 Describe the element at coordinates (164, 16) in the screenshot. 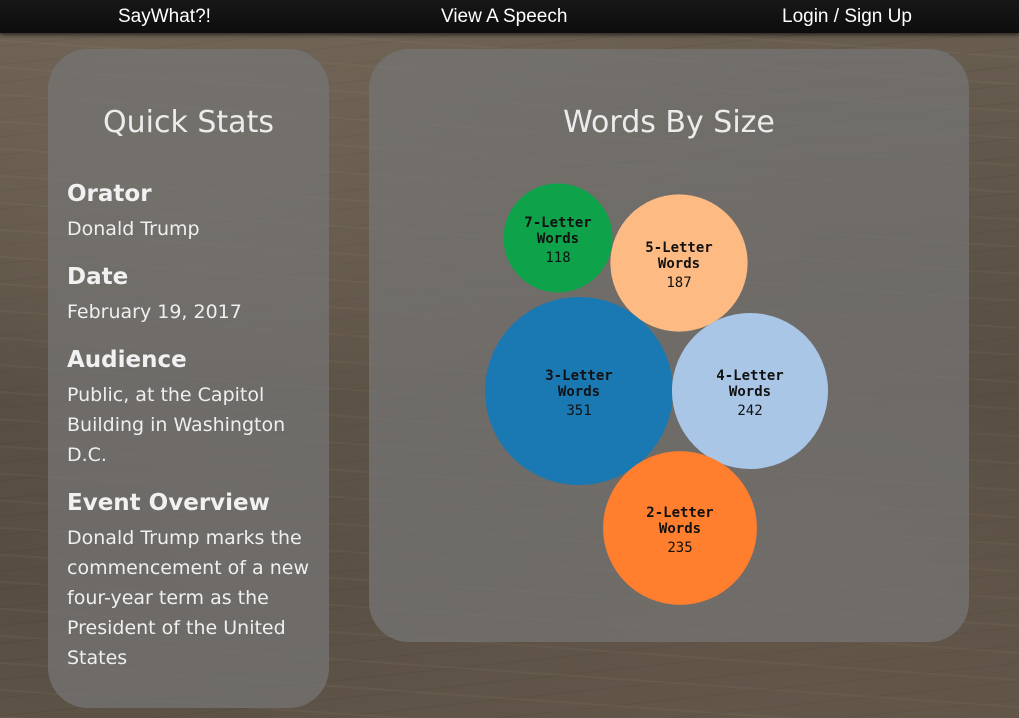

I see `brand-link: SayWhat?!` at that location.